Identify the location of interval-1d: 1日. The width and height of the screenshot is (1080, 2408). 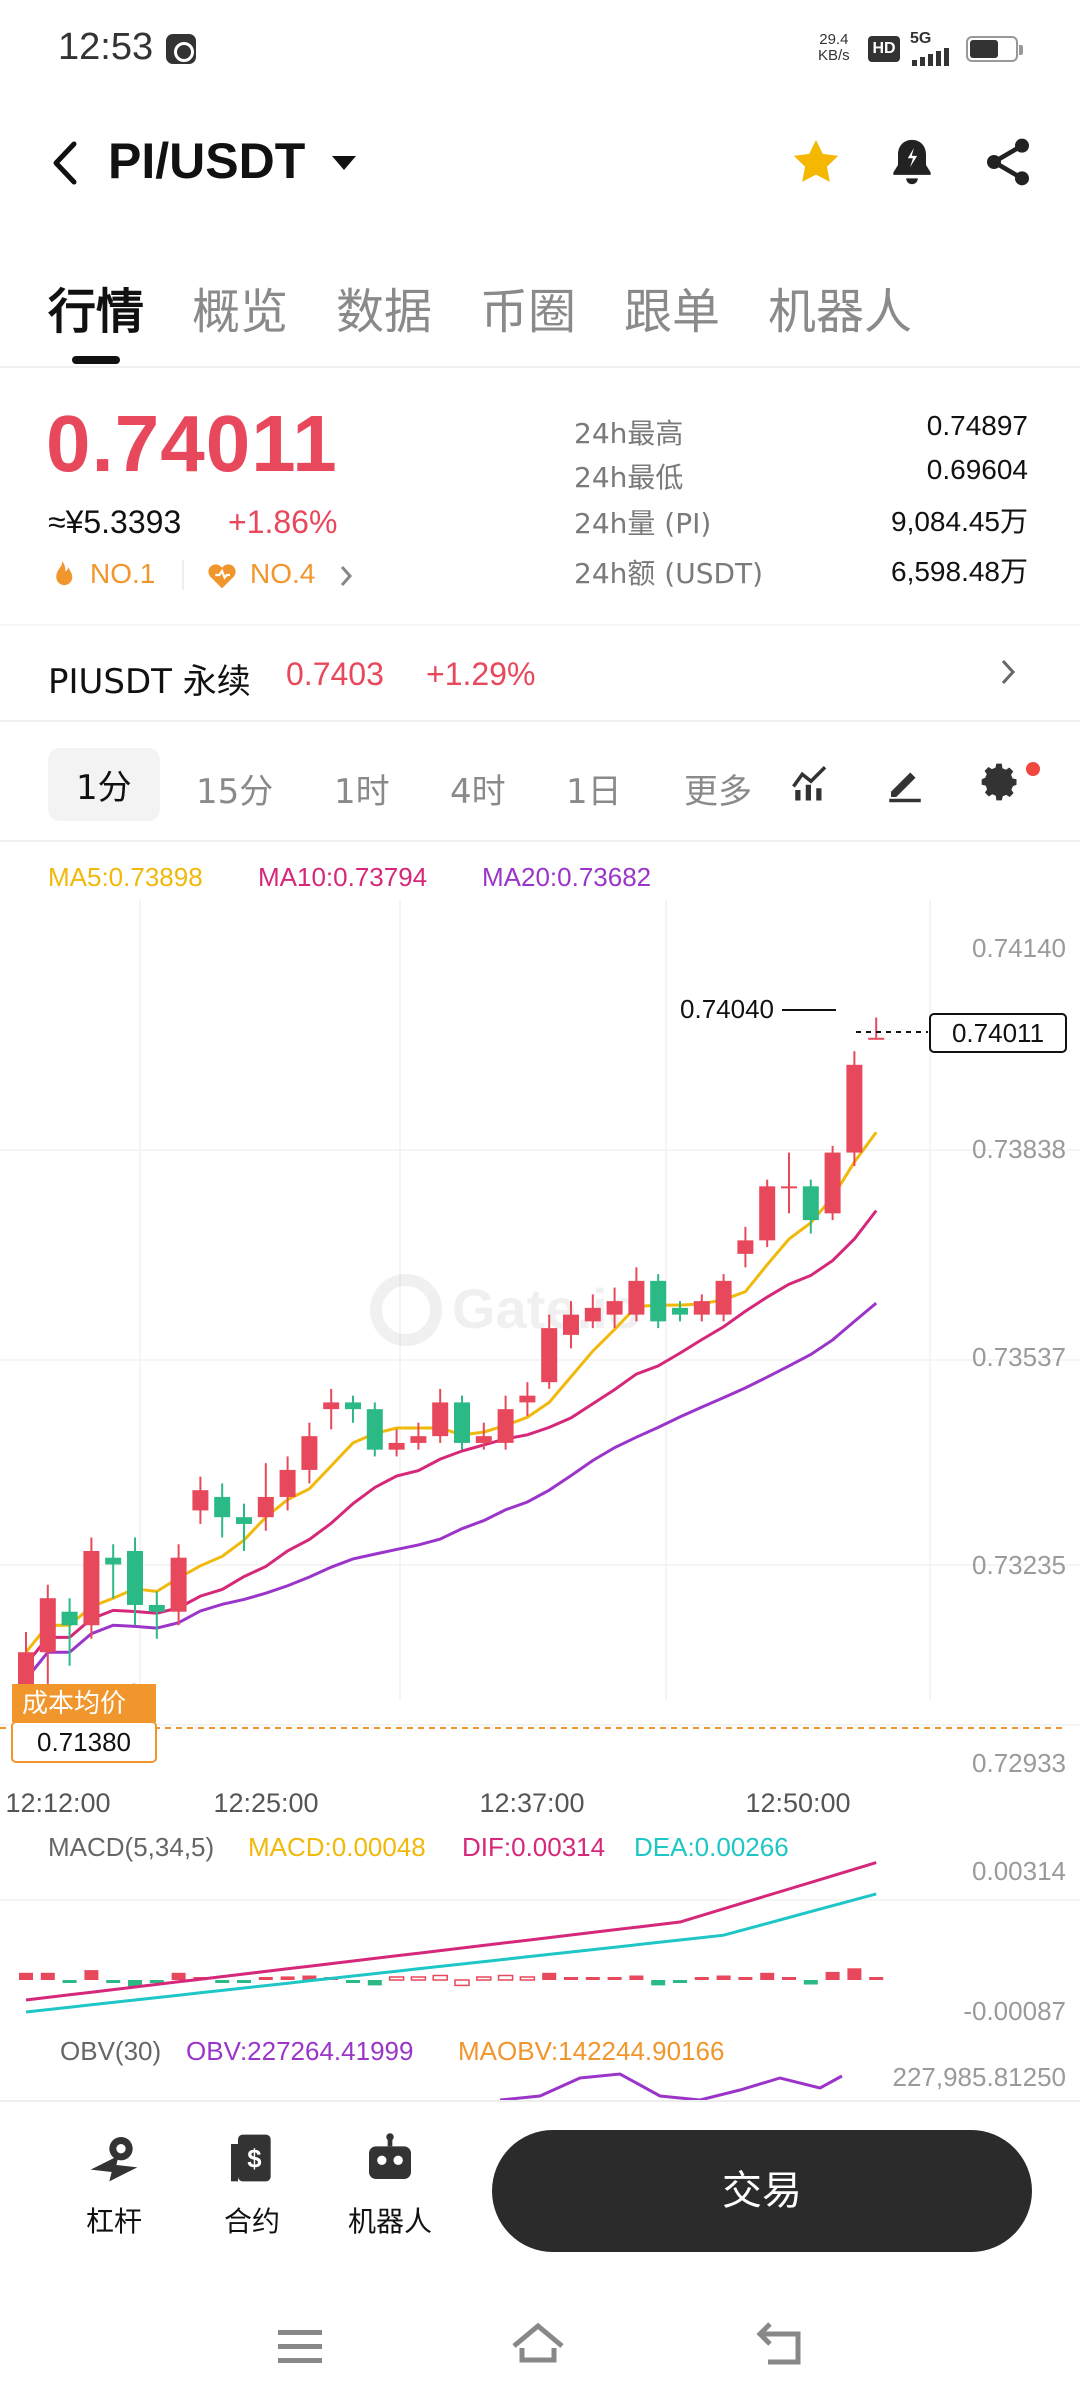
(594, 792).